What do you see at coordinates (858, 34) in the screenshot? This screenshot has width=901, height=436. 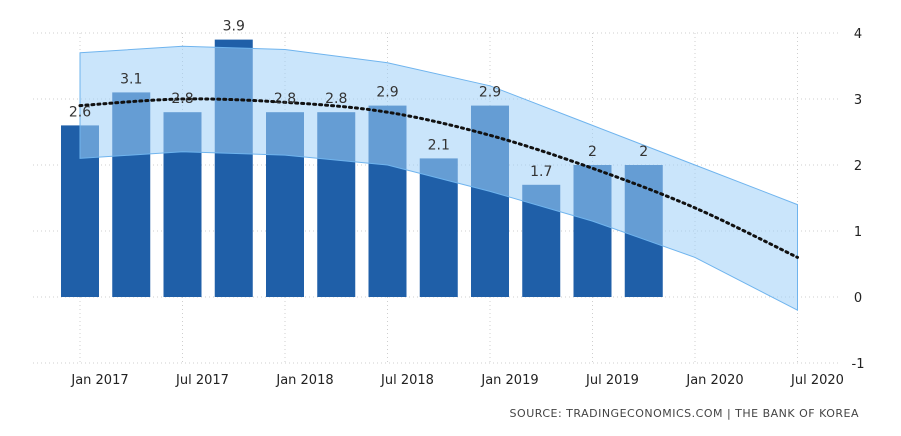 I see `y-tick-label: 4` at bounding box center [858, 34].